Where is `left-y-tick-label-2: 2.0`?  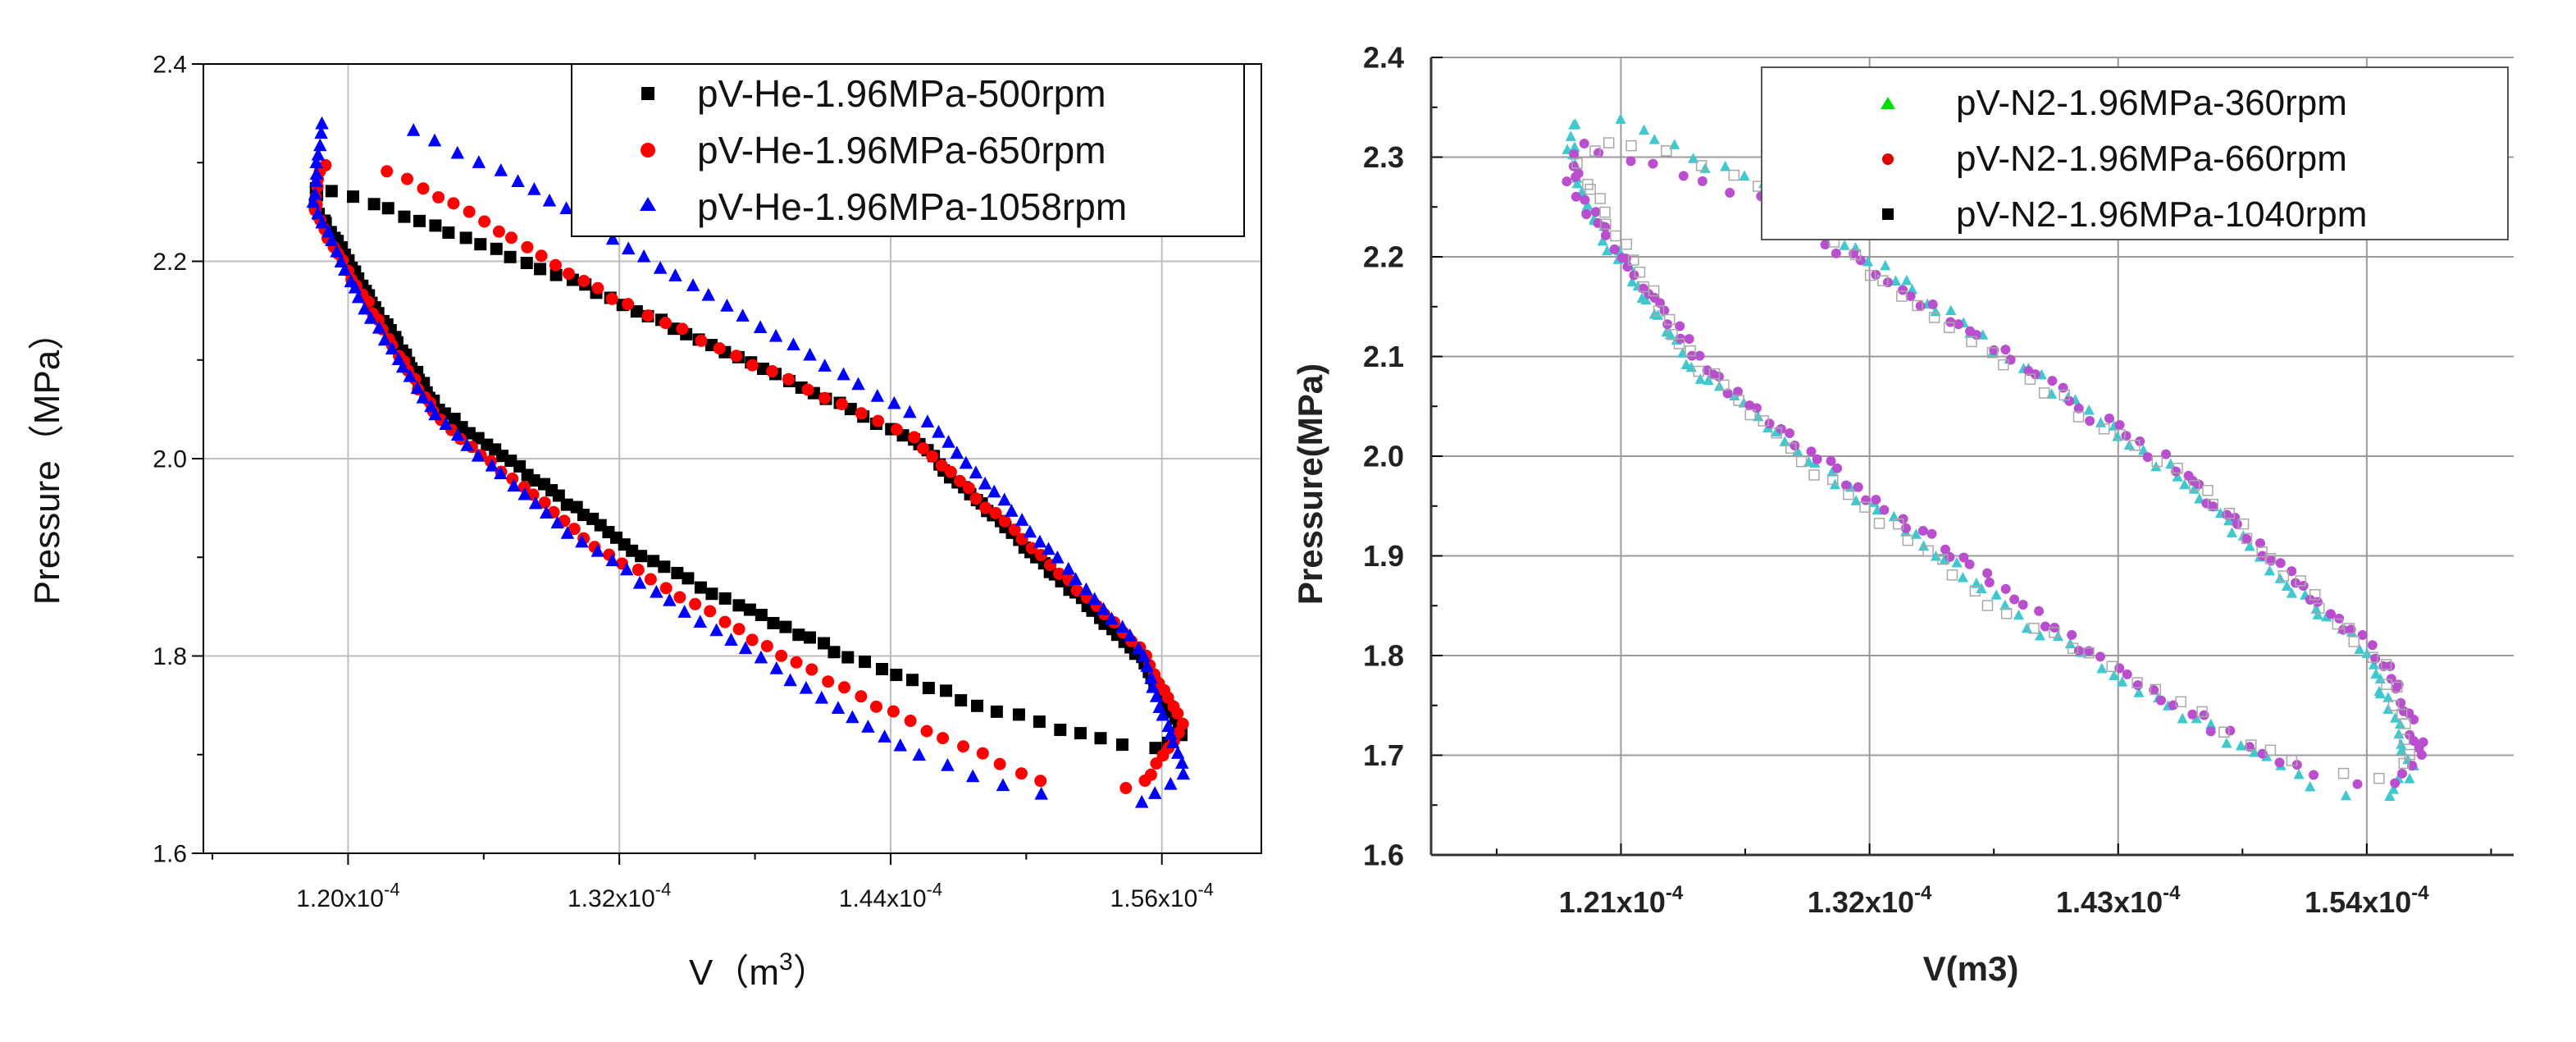
left-y-tick-label-2: 2.0 is located at coordinates (170, 459).